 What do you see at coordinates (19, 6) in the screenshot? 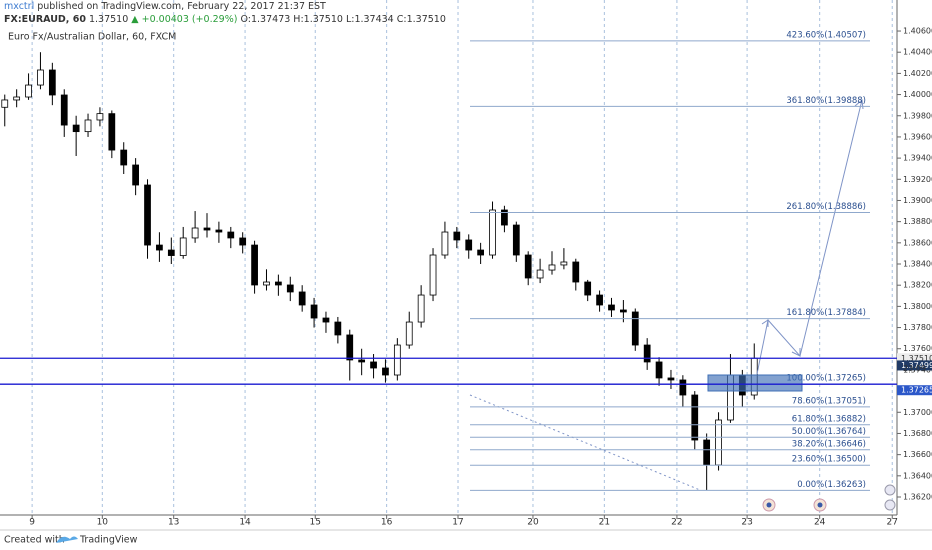
I see `author: mxctrl` at bounding box center [19, 6].